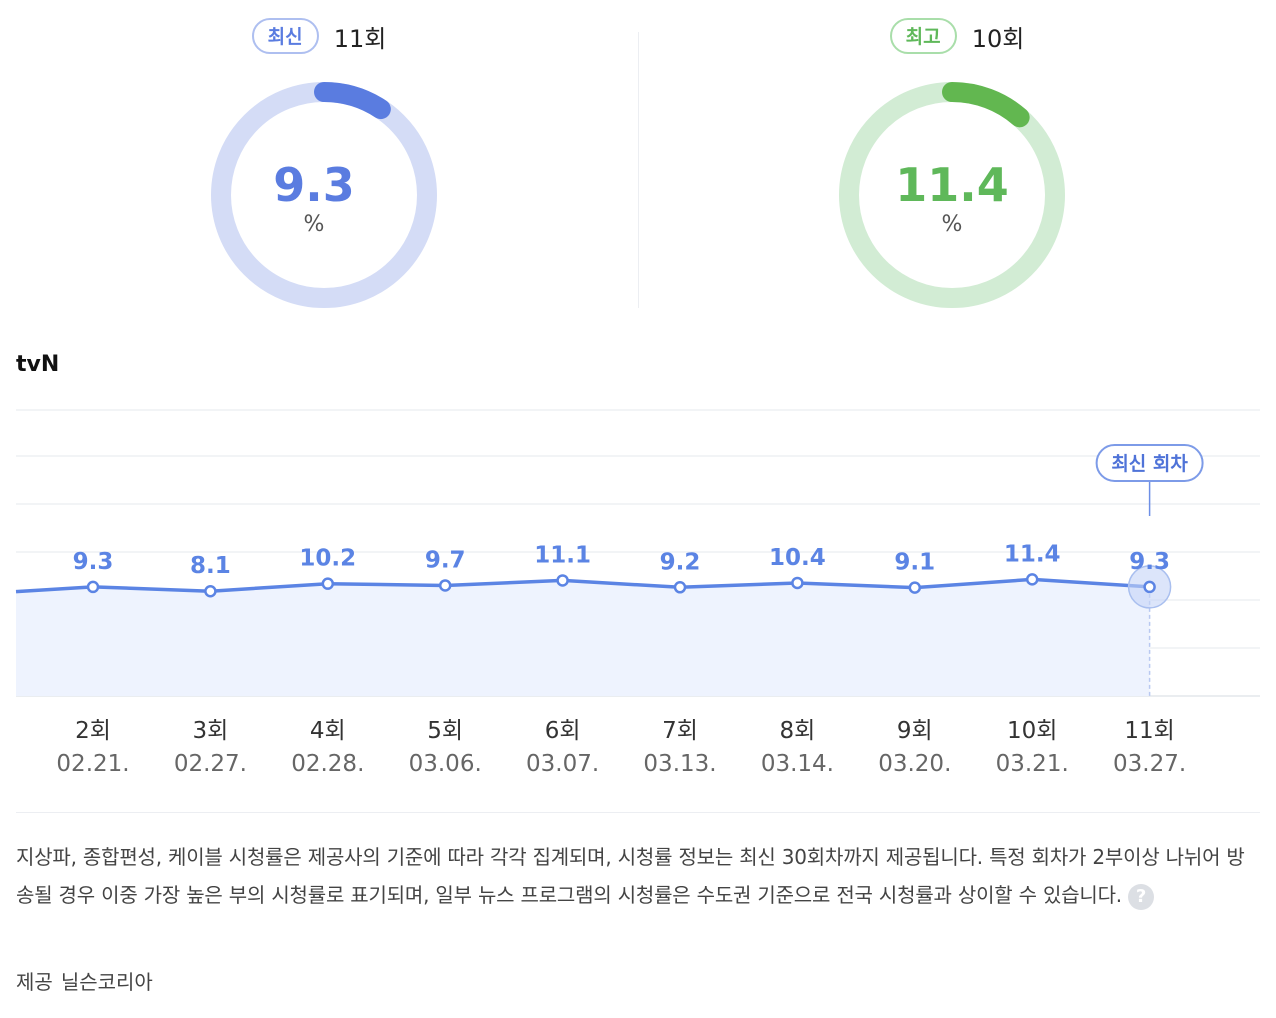 The width and height of the screenshot is (1276, 1018). What do you see at coordinates (583, 637) in the screenshot?
I see `chart-area-fill` at bounding box center [583, 637].